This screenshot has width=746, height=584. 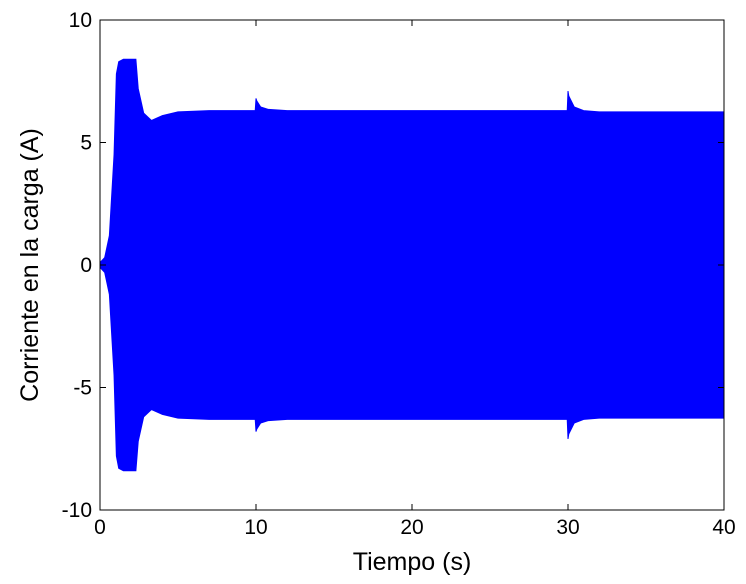 What do you see at coordinates (100, 527) in the screenshot?
I see `x-tick-label: 0` at bounding box center [100, 527].